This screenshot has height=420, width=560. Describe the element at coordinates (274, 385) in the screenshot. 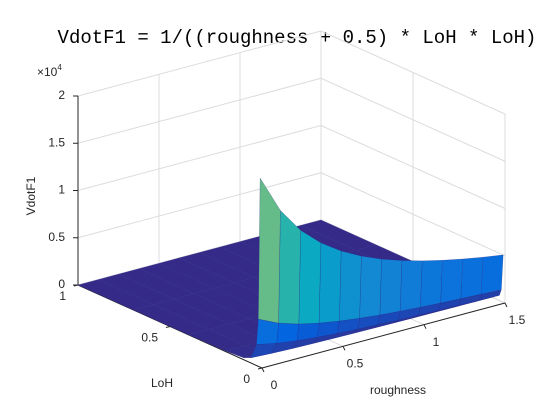

I see `x-tick-label: 0` at that location.